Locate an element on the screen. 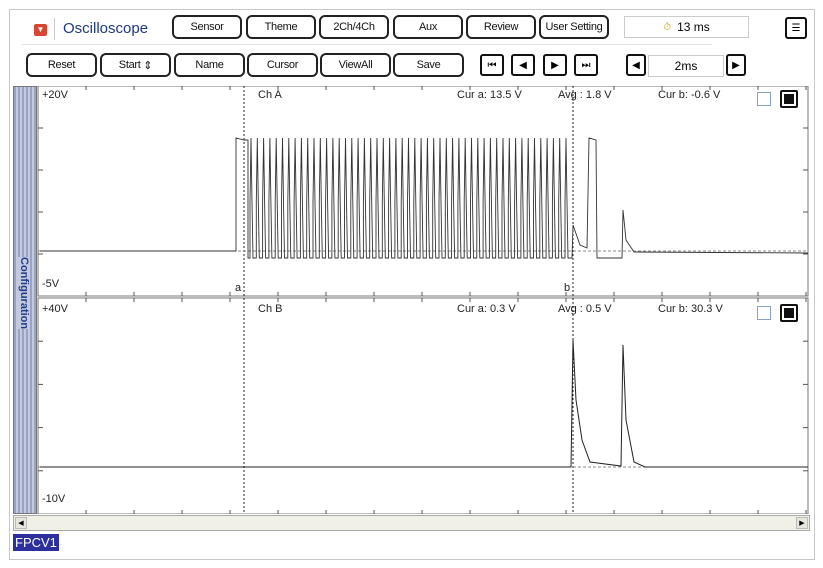  chb-color-toggle is located at coordinates (789, 313).